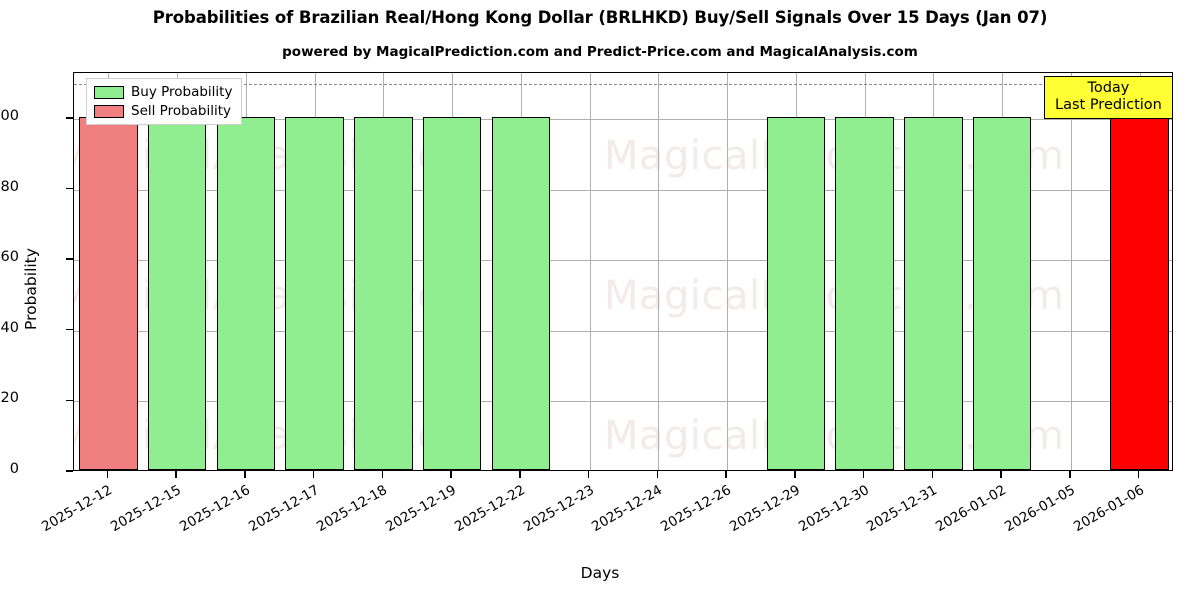 The height and width of the screenshot is (600, 1200). Describe the element at coordinates (623, 84) in the screenshot. I see `reference-line` at that location.